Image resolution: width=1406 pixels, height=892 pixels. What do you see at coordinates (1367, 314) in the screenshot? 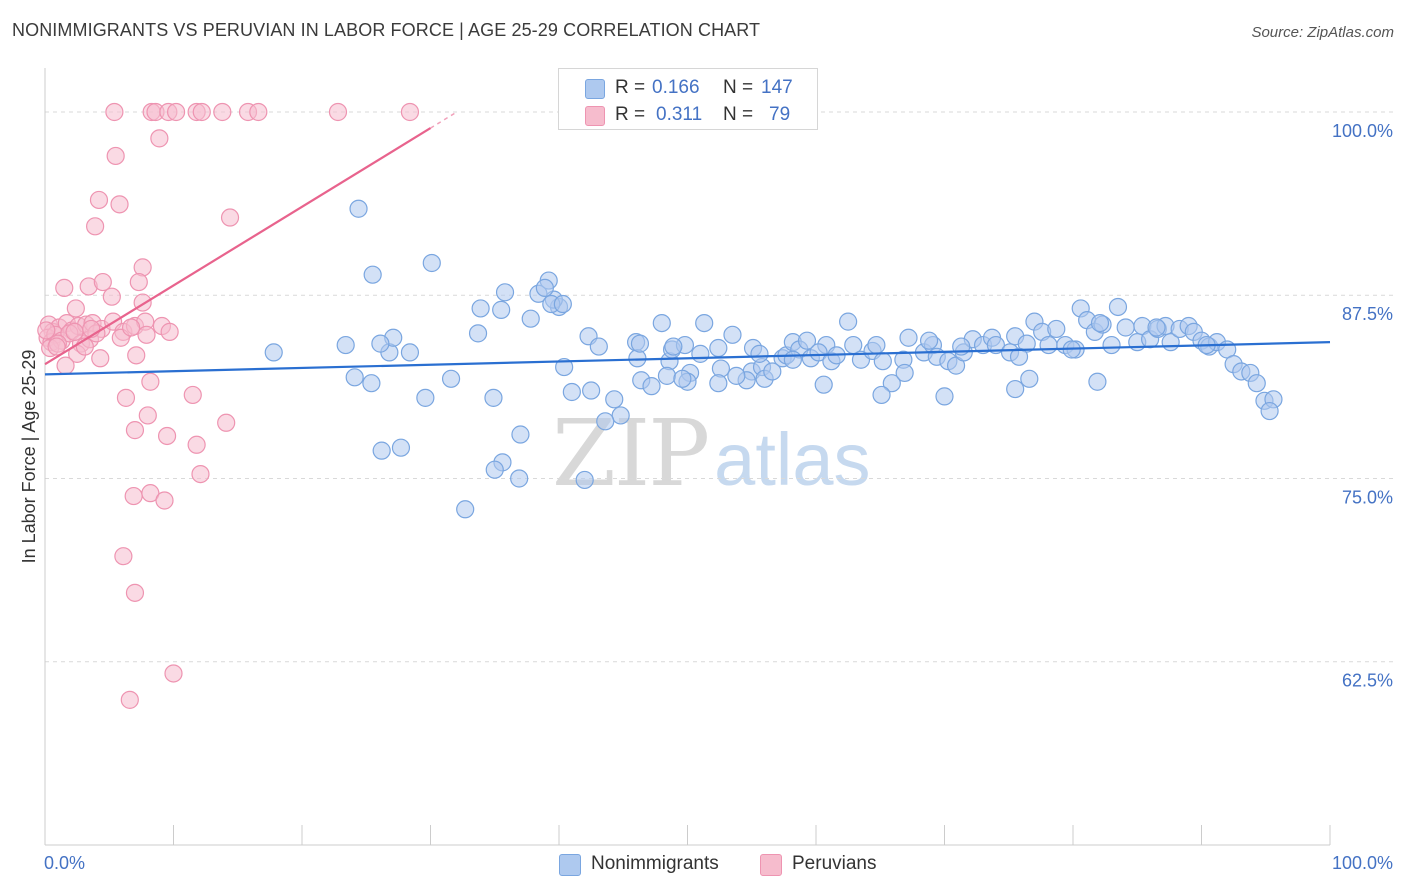
I see `y-tick-label: 87.5%` at bounding box center [1367, 314].